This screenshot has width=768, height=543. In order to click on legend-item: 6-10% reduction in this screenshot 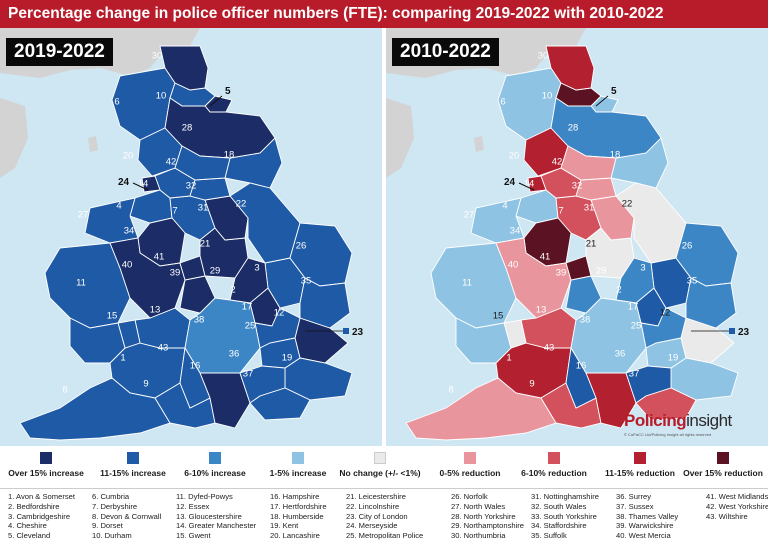, I will do `click(554, 467)`.